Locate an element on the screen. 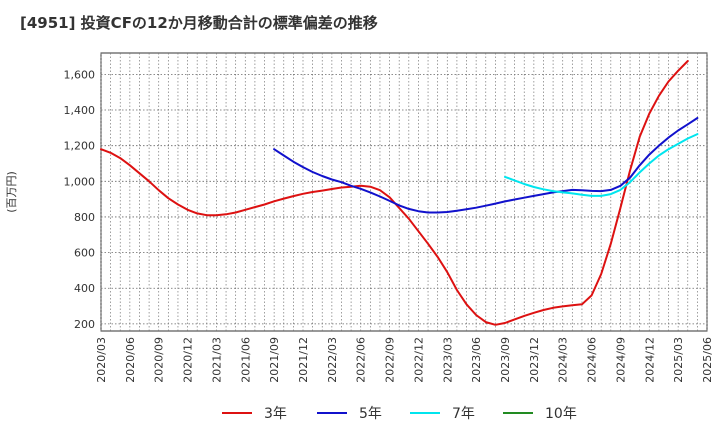  y-tick-label: 1,600 is located at coordinates (80, 74).